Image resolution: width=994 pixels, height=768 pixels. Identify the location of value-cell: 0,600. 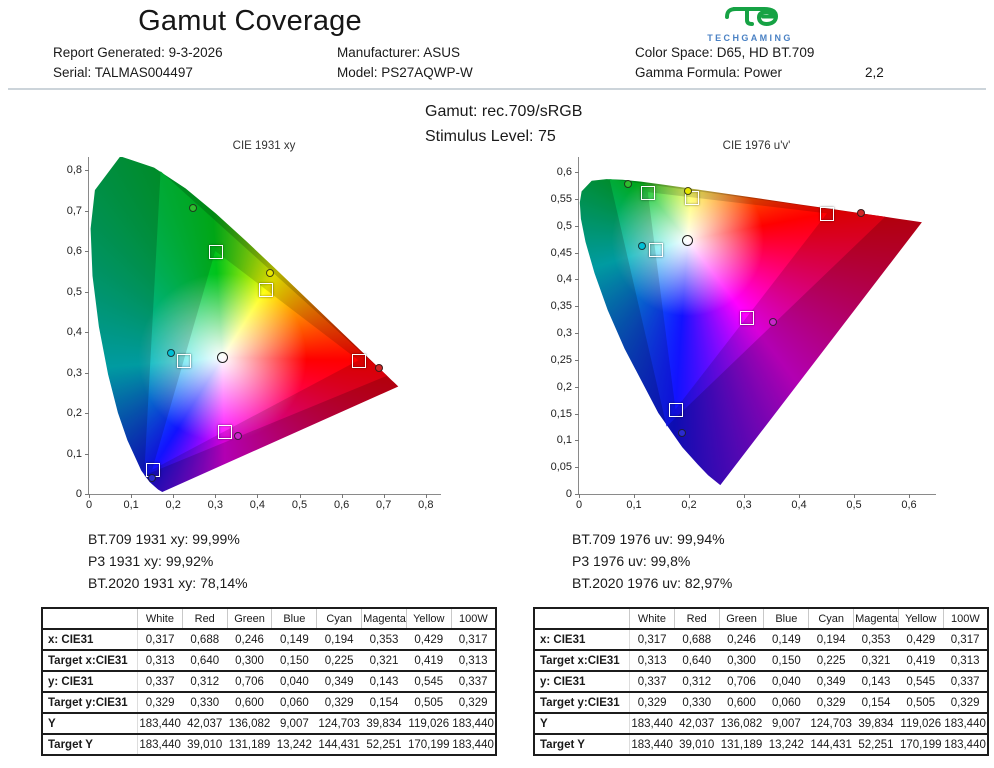
(249, 702).